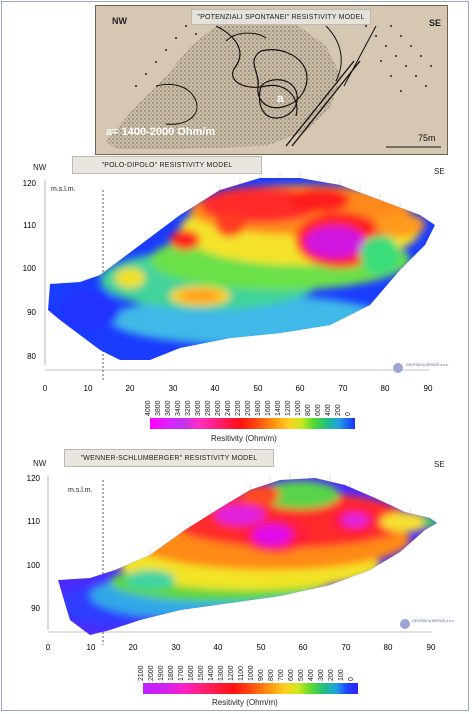 The image size is (472, 714). I want to click on cb2-val: 700, so click(281, 675).